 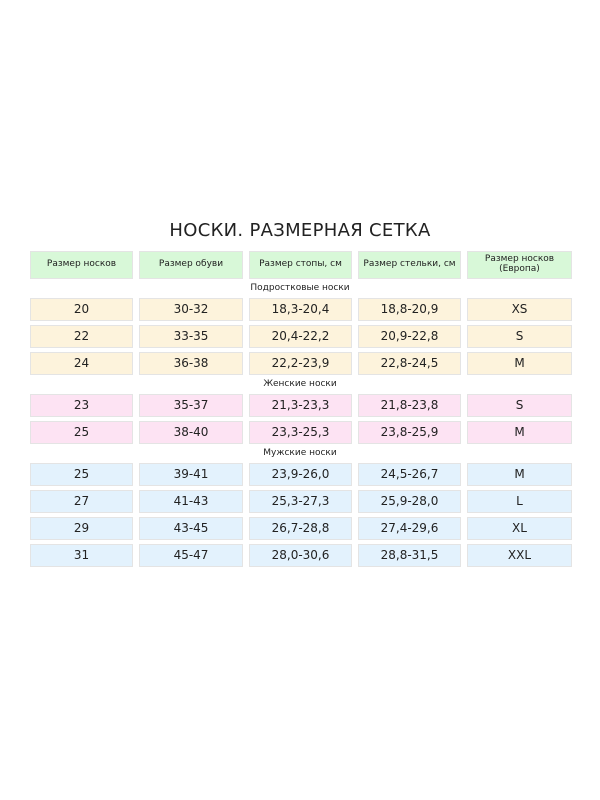 What do you see at coordinates (81, 528) in the screenshot?
I see `table-cell: 29` at bounding box center [81, 528].